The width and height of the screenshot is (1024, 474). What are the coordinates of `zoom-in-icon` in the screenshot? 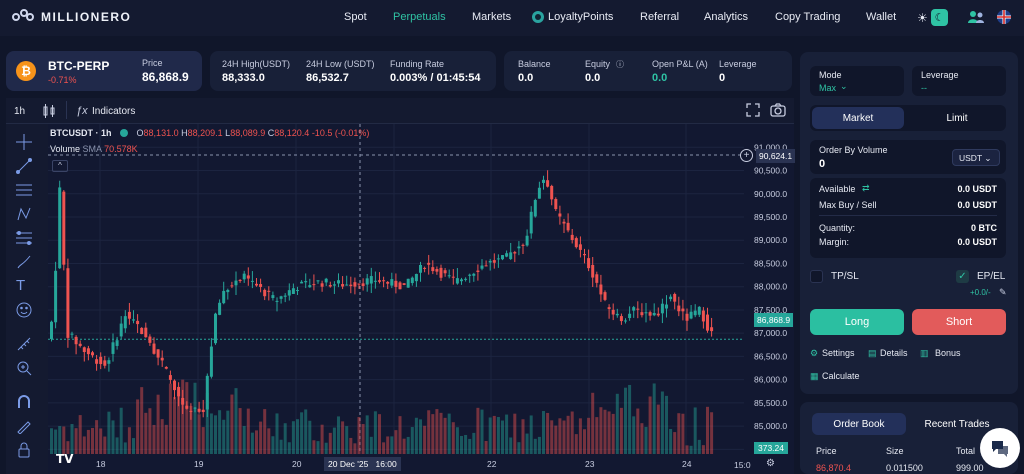 It's located at (24, 368).